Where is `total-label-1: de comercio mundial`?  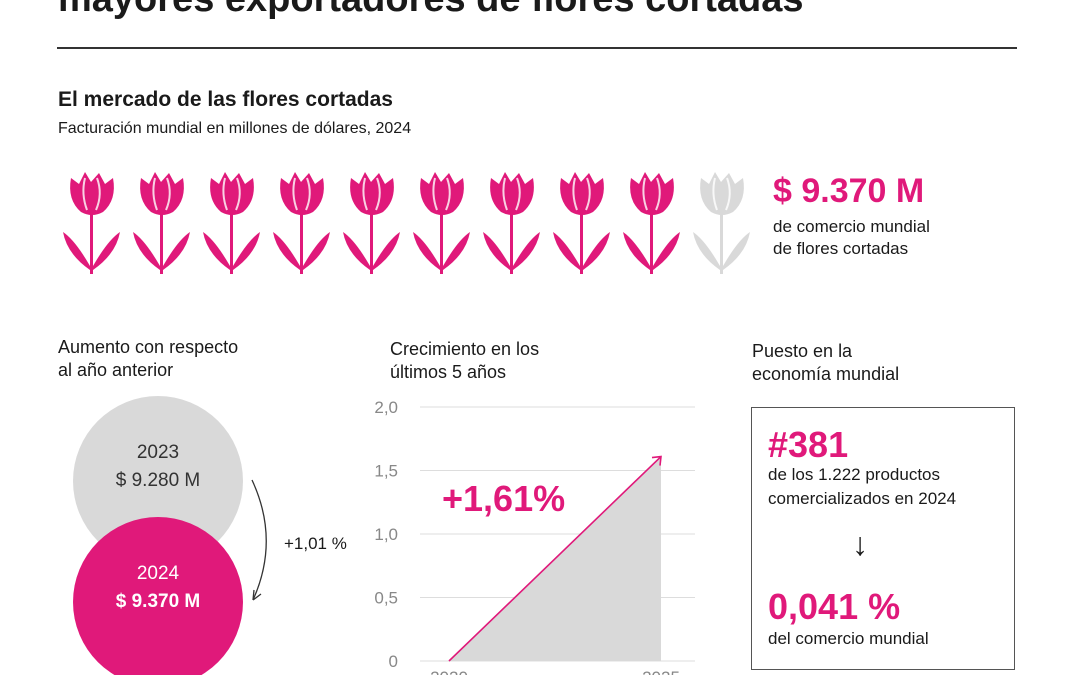
total-label-1: de comercio mundial is located at coordinates (851, 226).